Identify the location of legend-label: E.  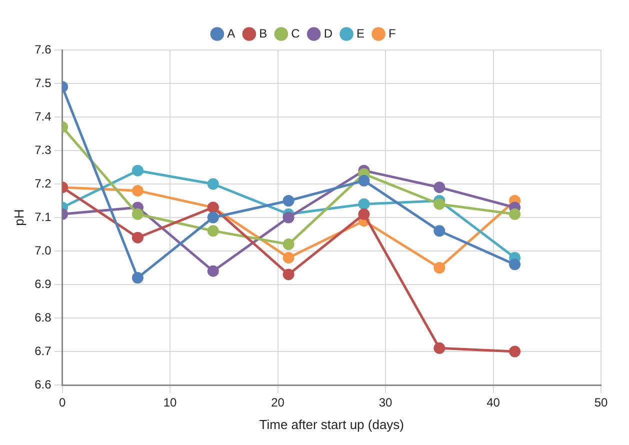
(360, 33).